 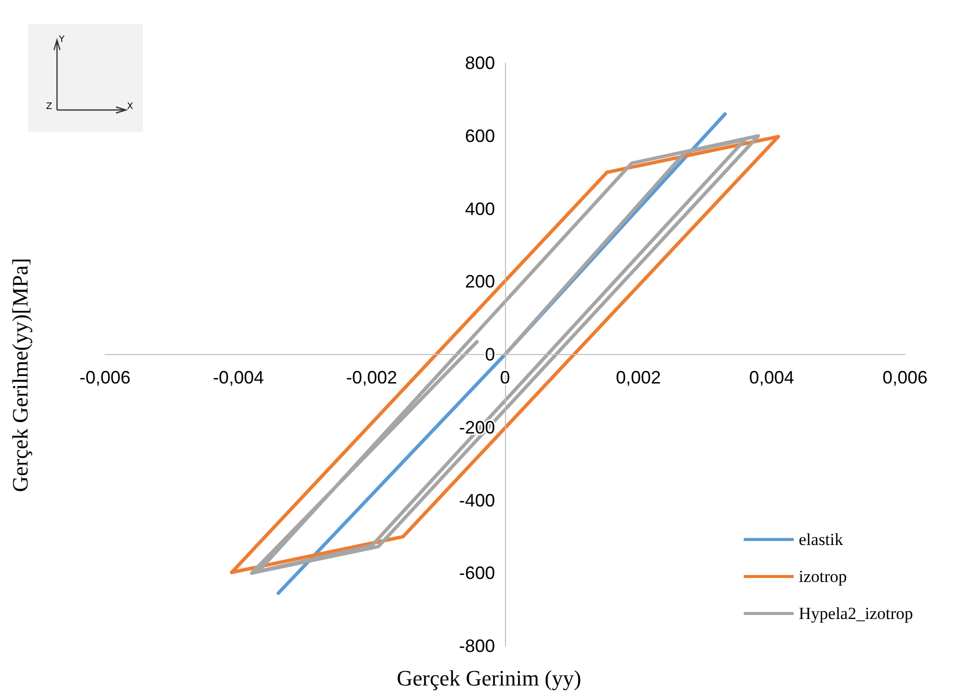 I want to click on x-tick-label: 0,004, so click(x=771, y=378).